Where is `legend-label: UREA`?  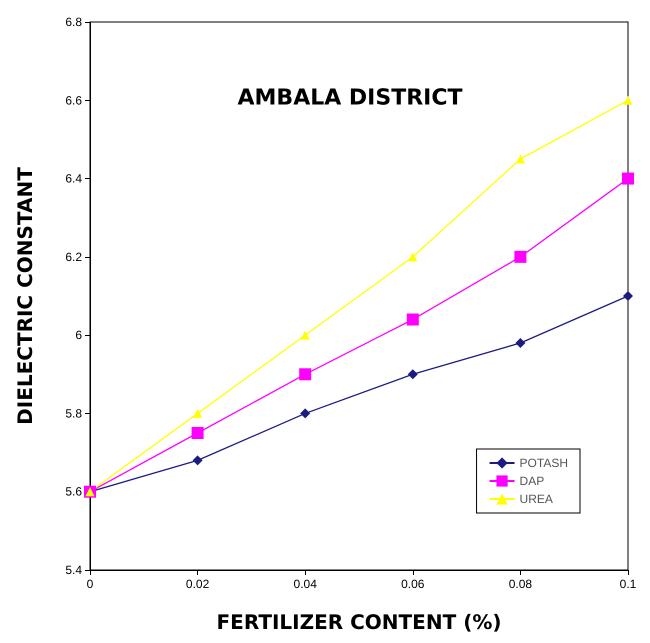
legend-label: UREA is located at coordinates (536, 499).